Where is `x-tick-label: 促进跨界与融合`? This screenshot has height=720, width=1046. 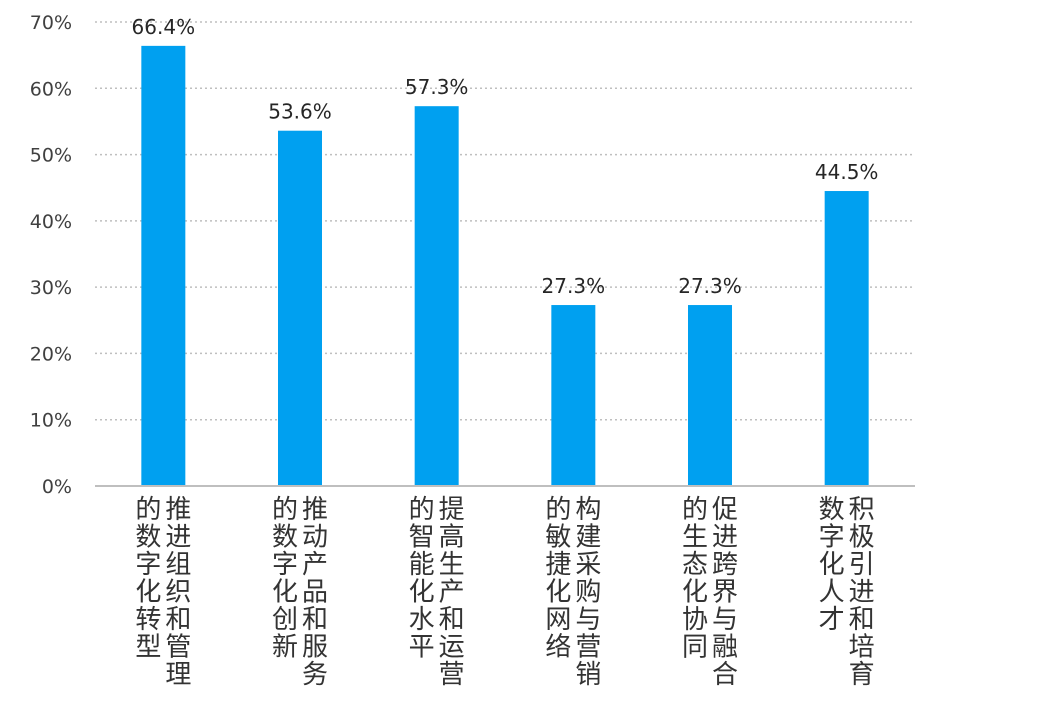
x-tick-label: 促进跨界与融合 is located at coordinates (725, 592).